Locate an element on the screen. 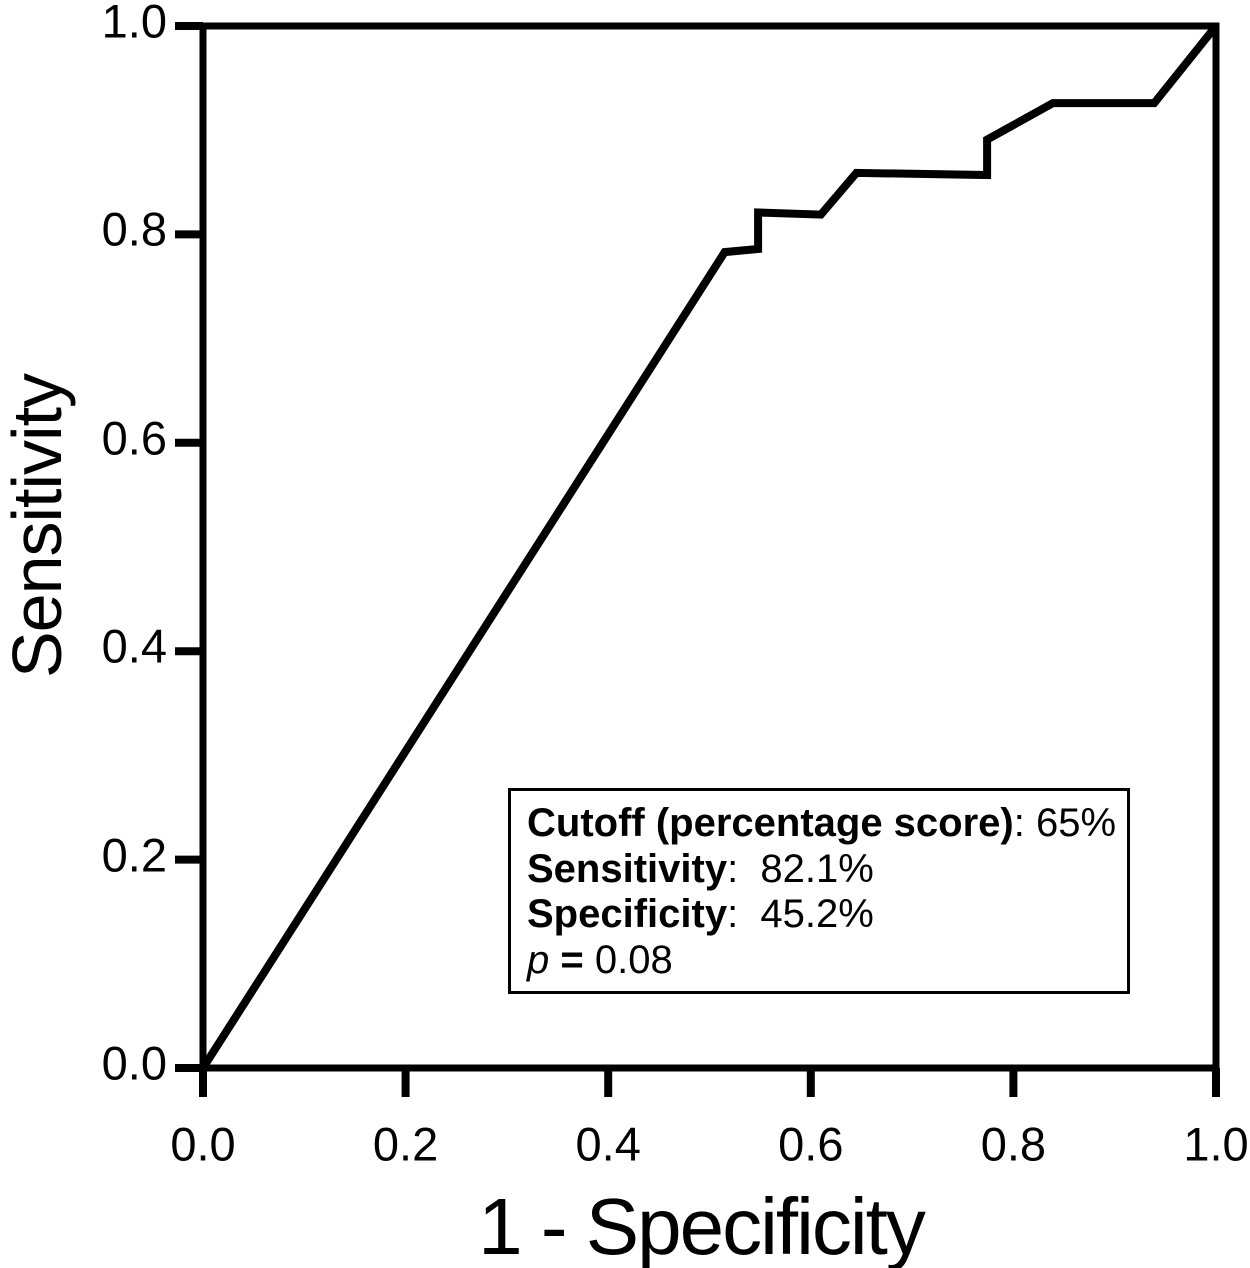  y-tick-label: 0.8 is located at coordinates (134, 229).